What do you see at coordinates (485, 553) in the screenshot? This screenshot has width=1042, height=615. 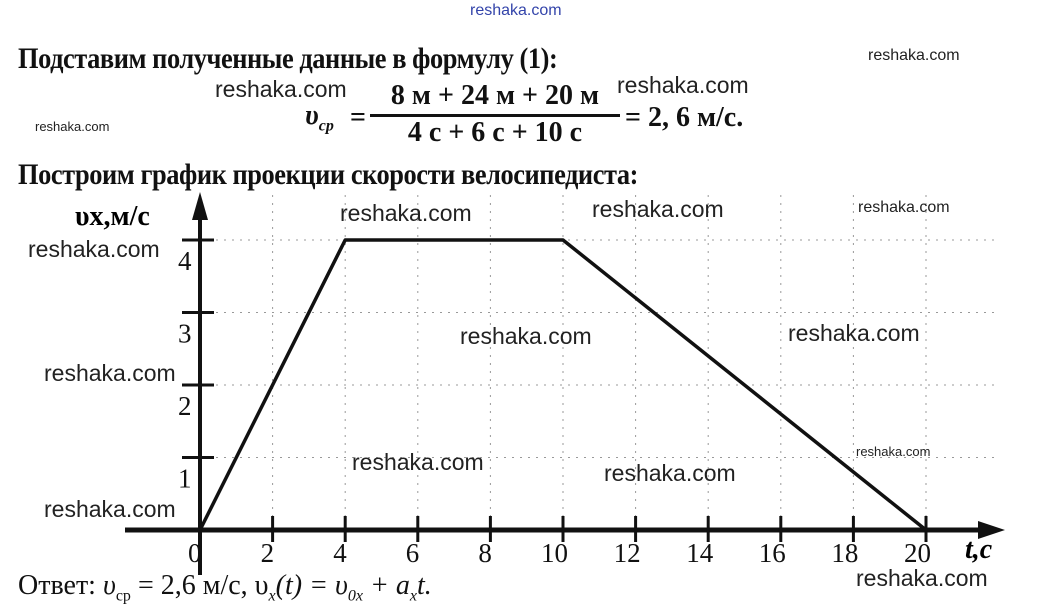 I see `x-tick-label: 8` at bounding box center [485, 553].